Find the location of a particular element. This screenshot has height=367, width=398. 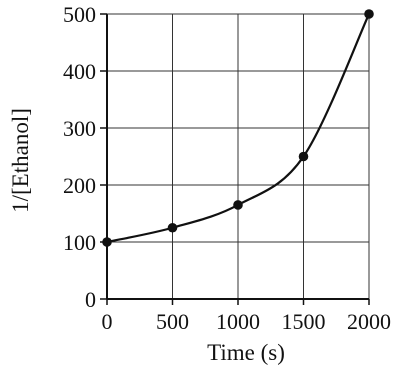

x-tick-label: 0 is located at coordinates (107, 321).